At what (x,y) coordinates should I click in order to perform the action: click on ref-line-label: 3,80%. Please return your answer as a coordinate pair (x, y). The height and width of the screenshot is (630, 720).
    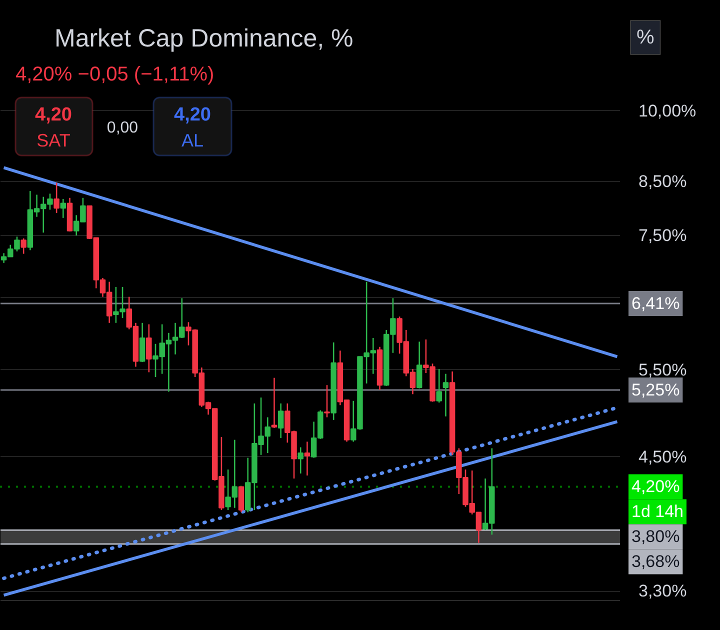
    Looking at the image, I should click on (656, 536).